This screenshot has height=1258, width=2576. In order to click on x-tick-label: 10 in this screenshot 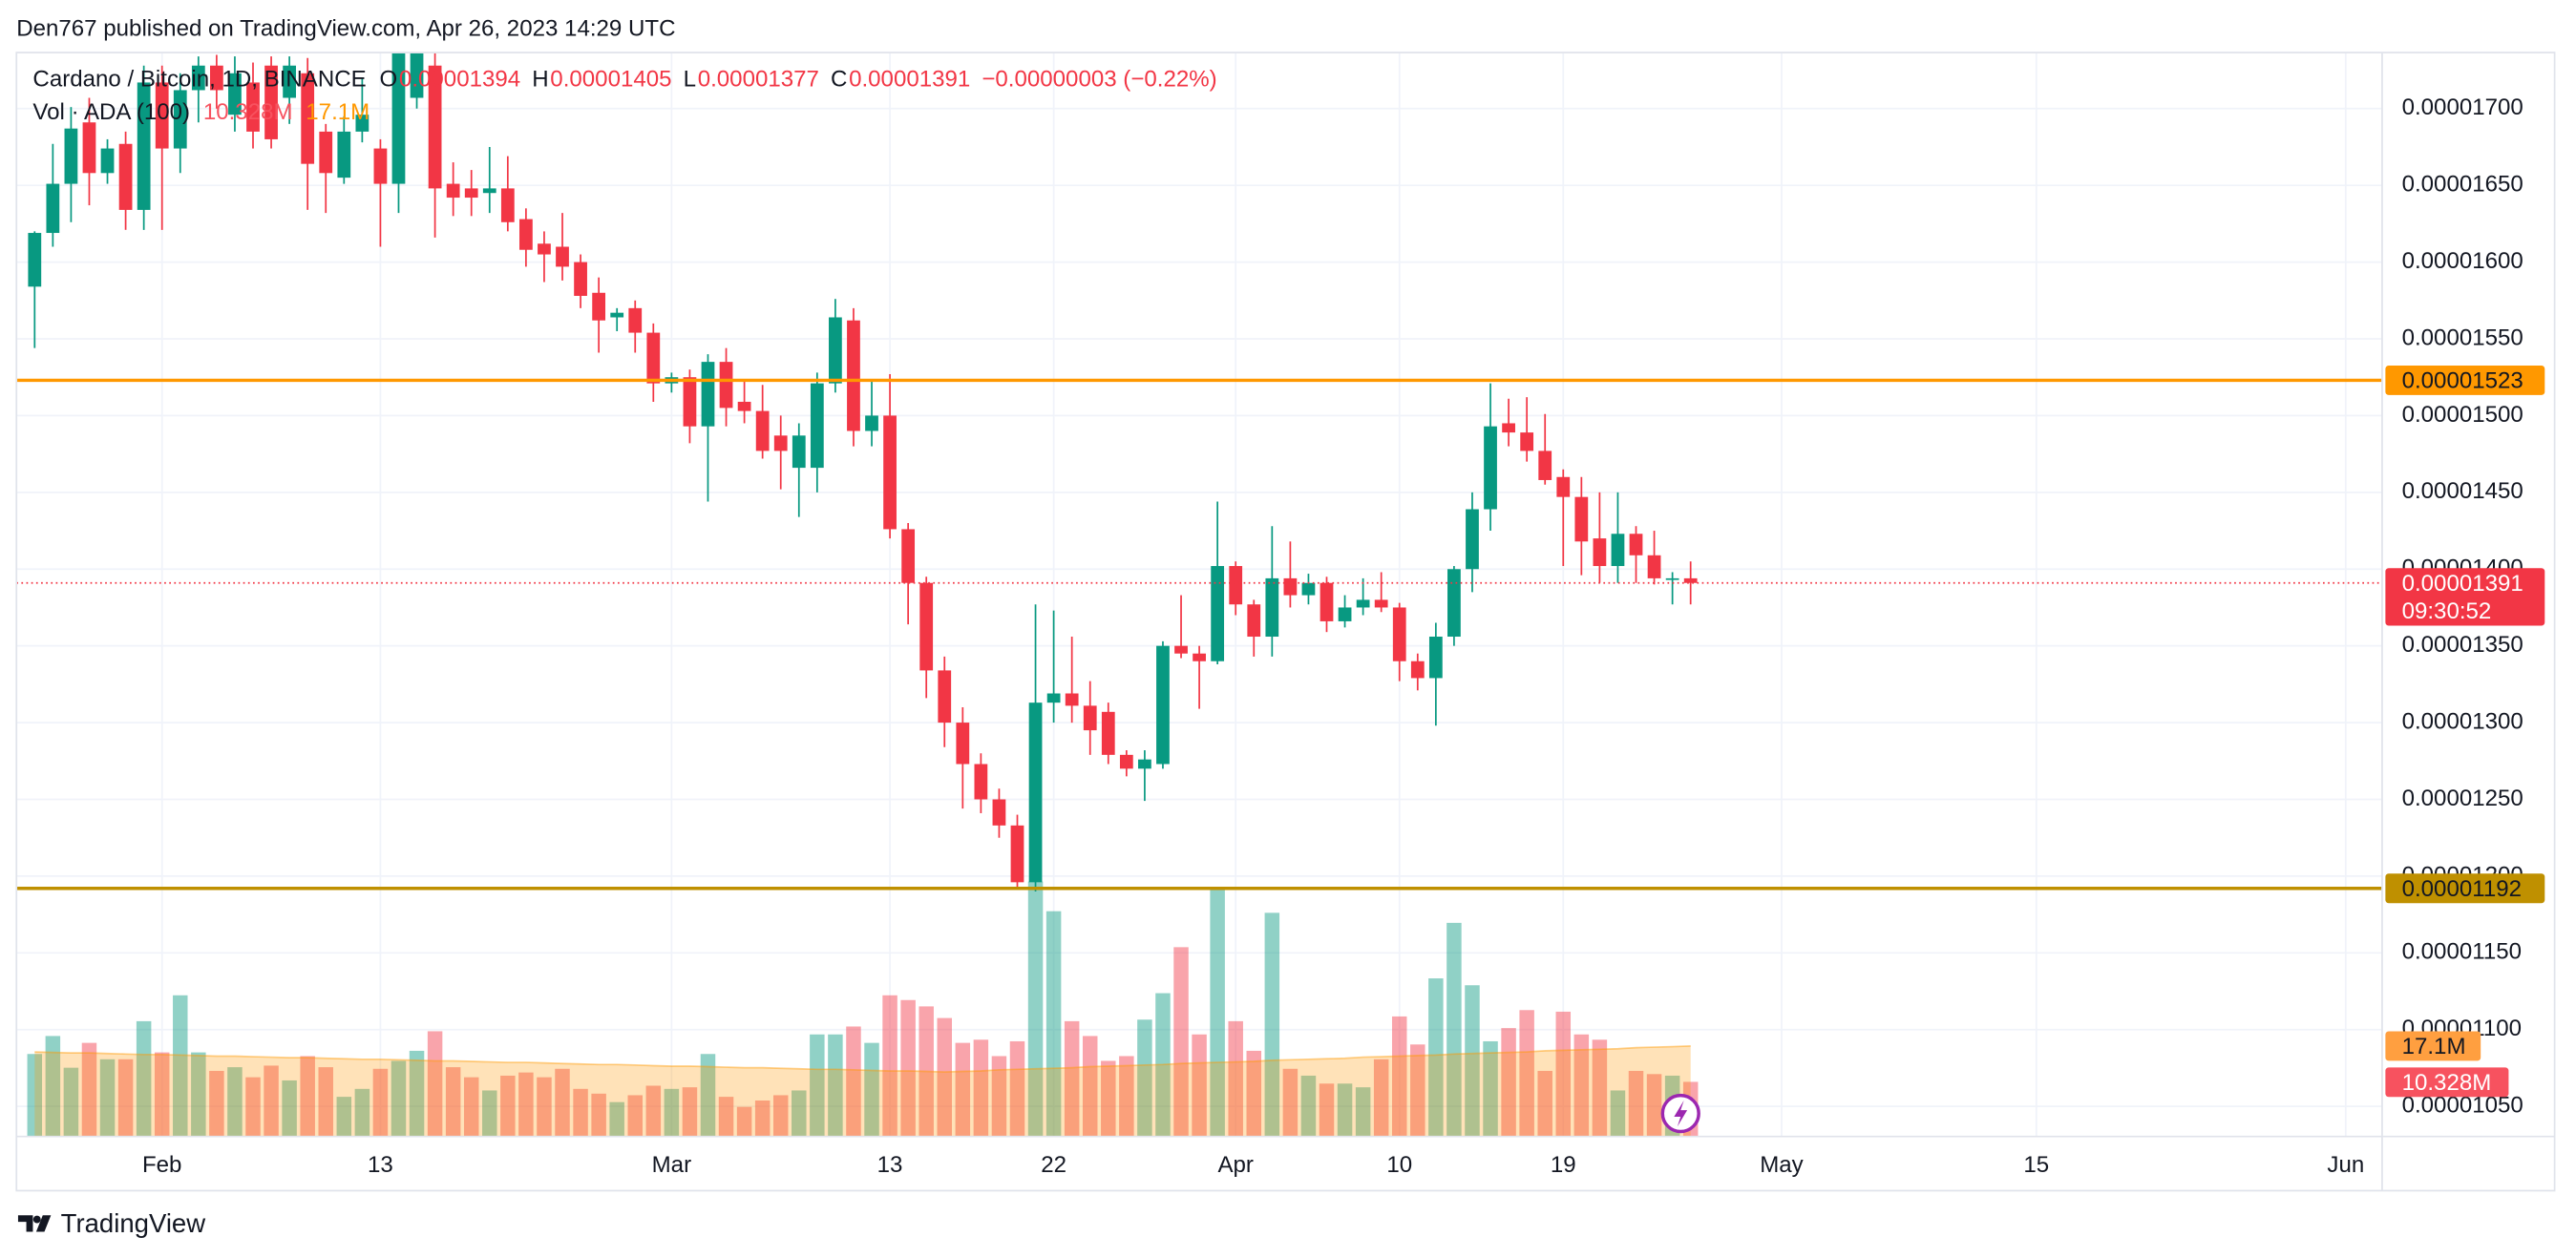, I will do `click(1399, 1165)`.